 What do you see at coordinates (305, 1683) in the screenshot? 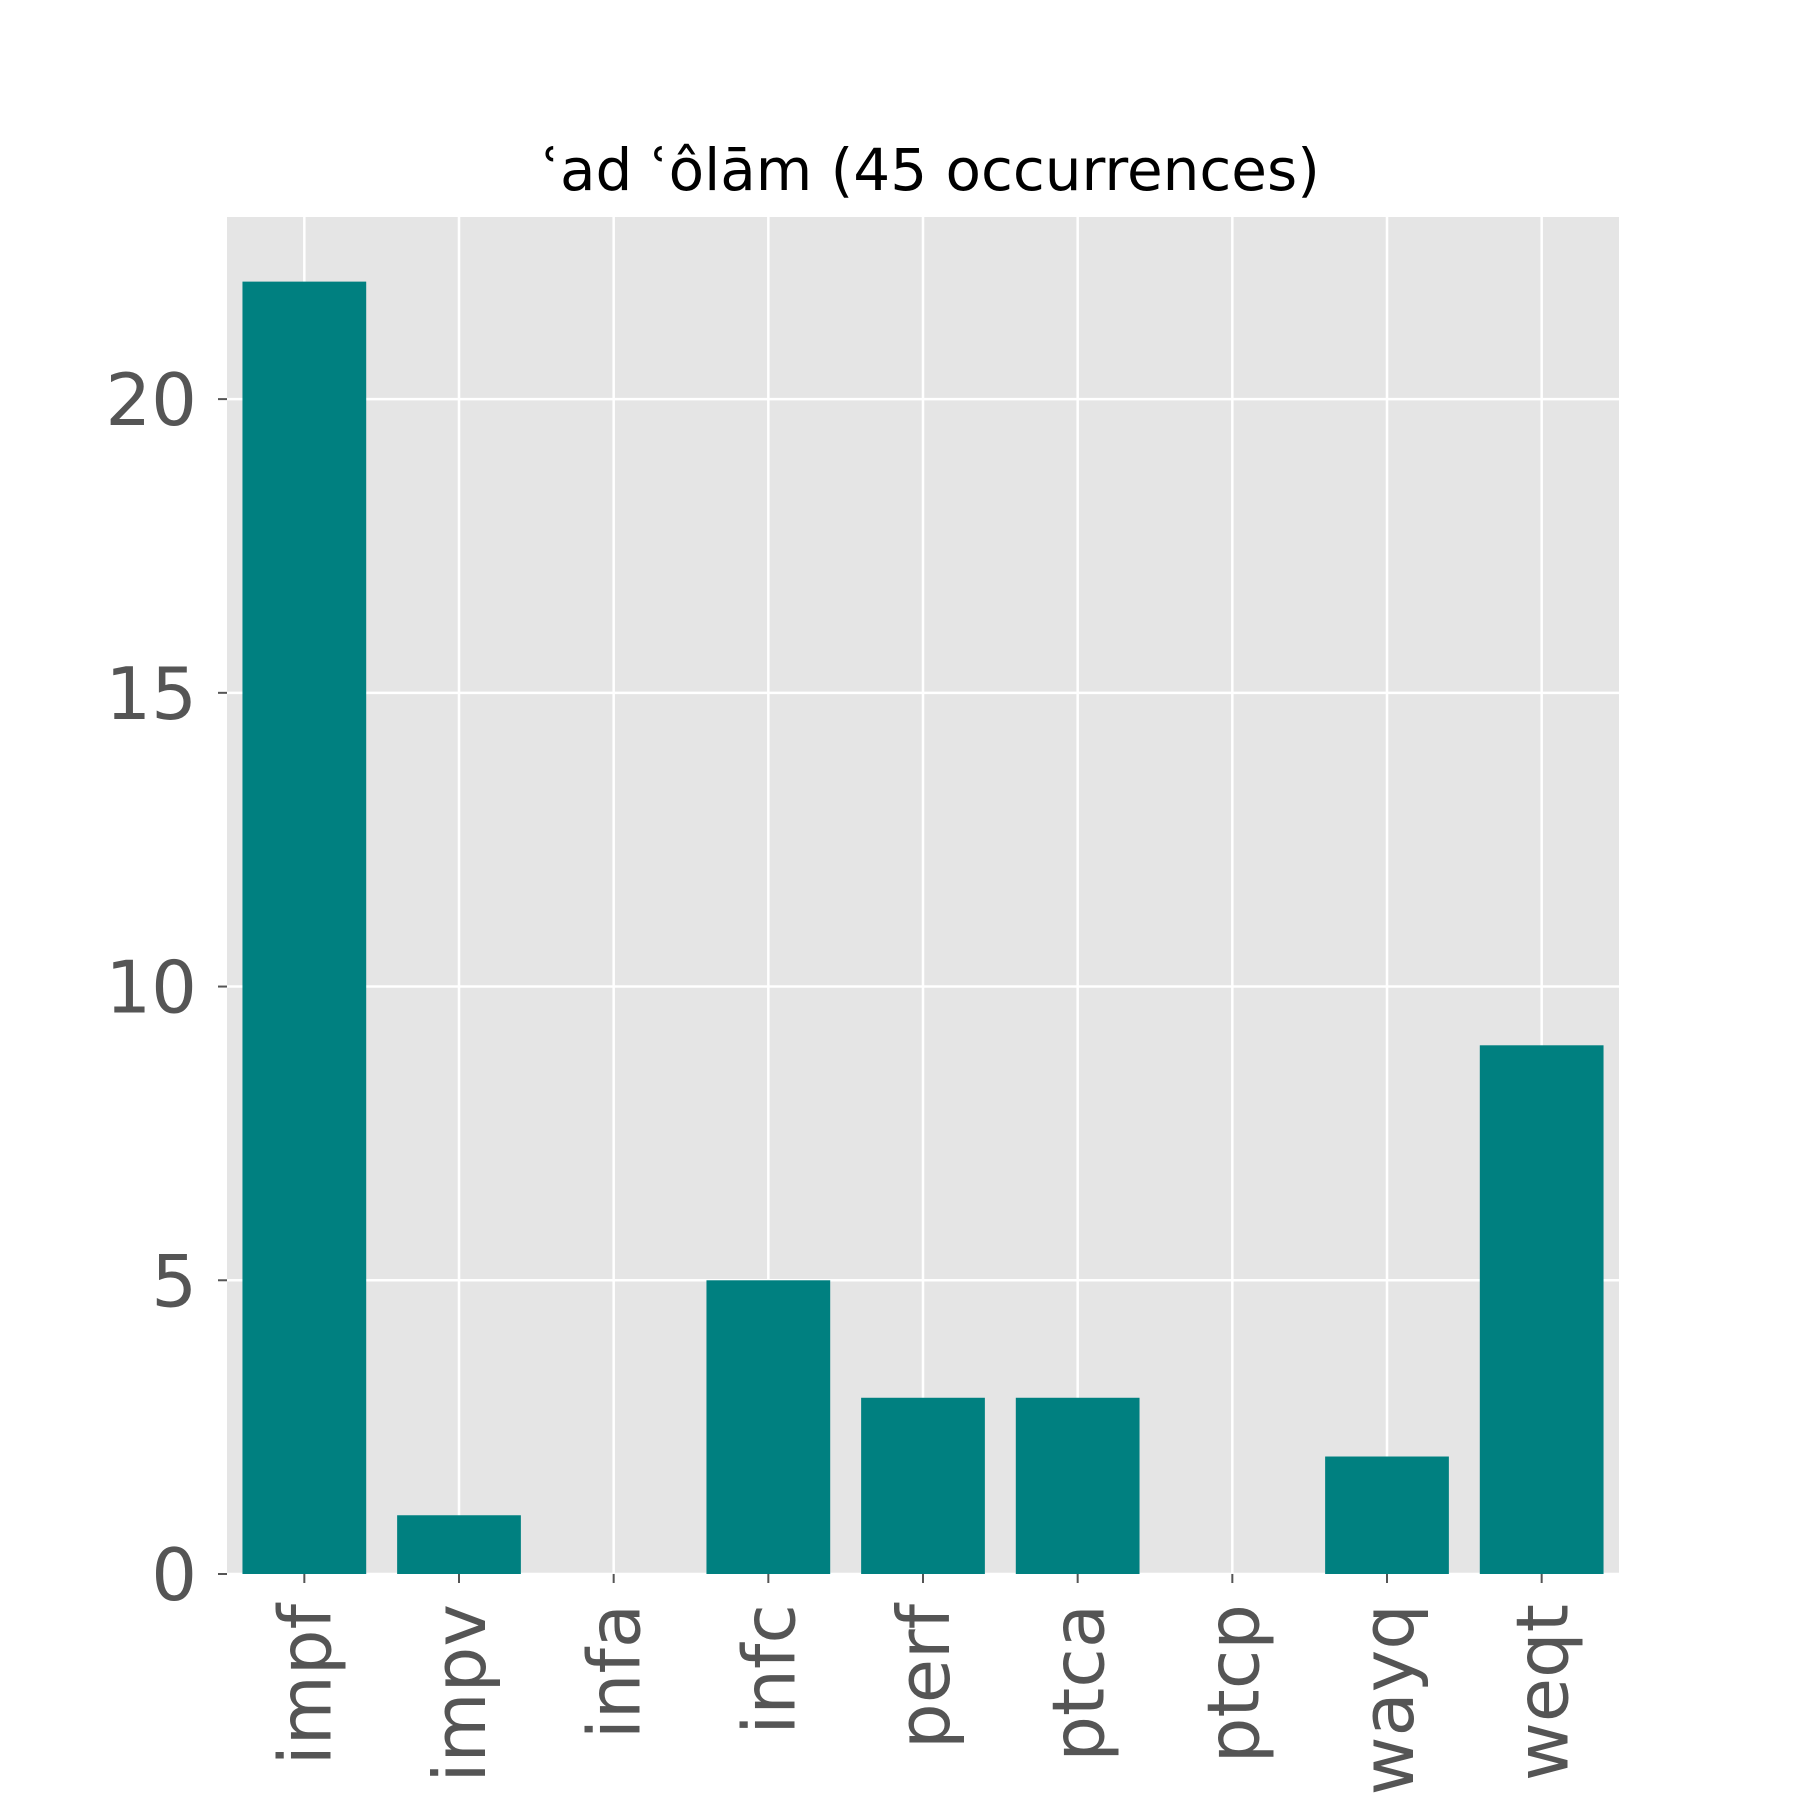
I see `x-tick-label-impf: impf` at bounding box center [305, 1683].